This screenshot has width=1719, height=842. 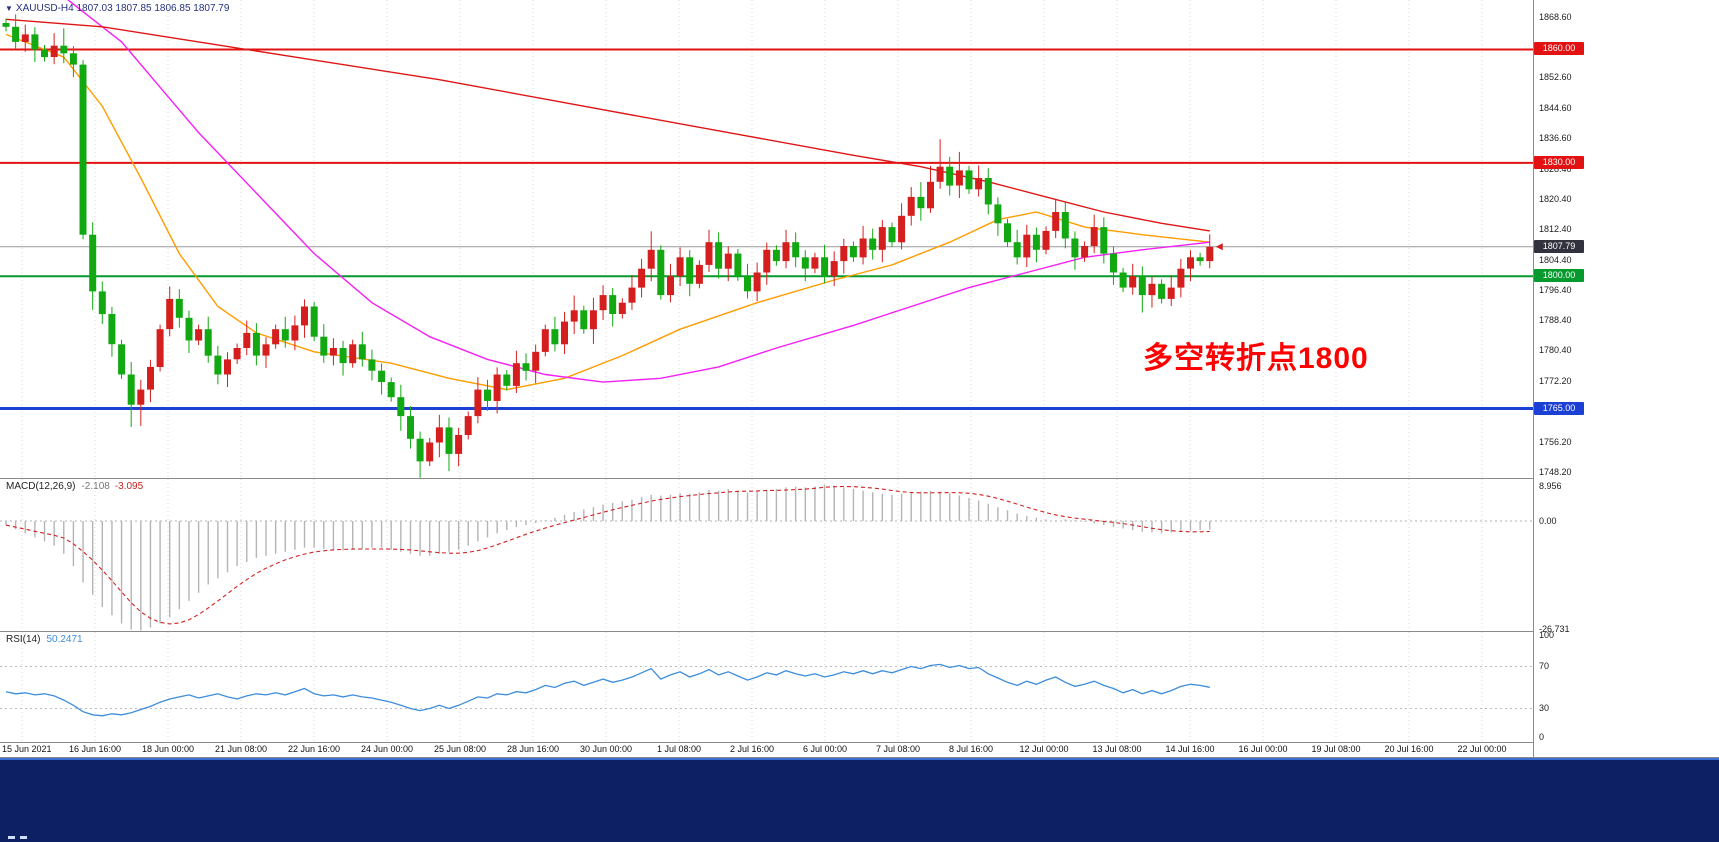 What do you see at coordinates (1555, 108) in the screenshot?
I see `price-tick: 1844.60` at bounding box center [1555, 108].